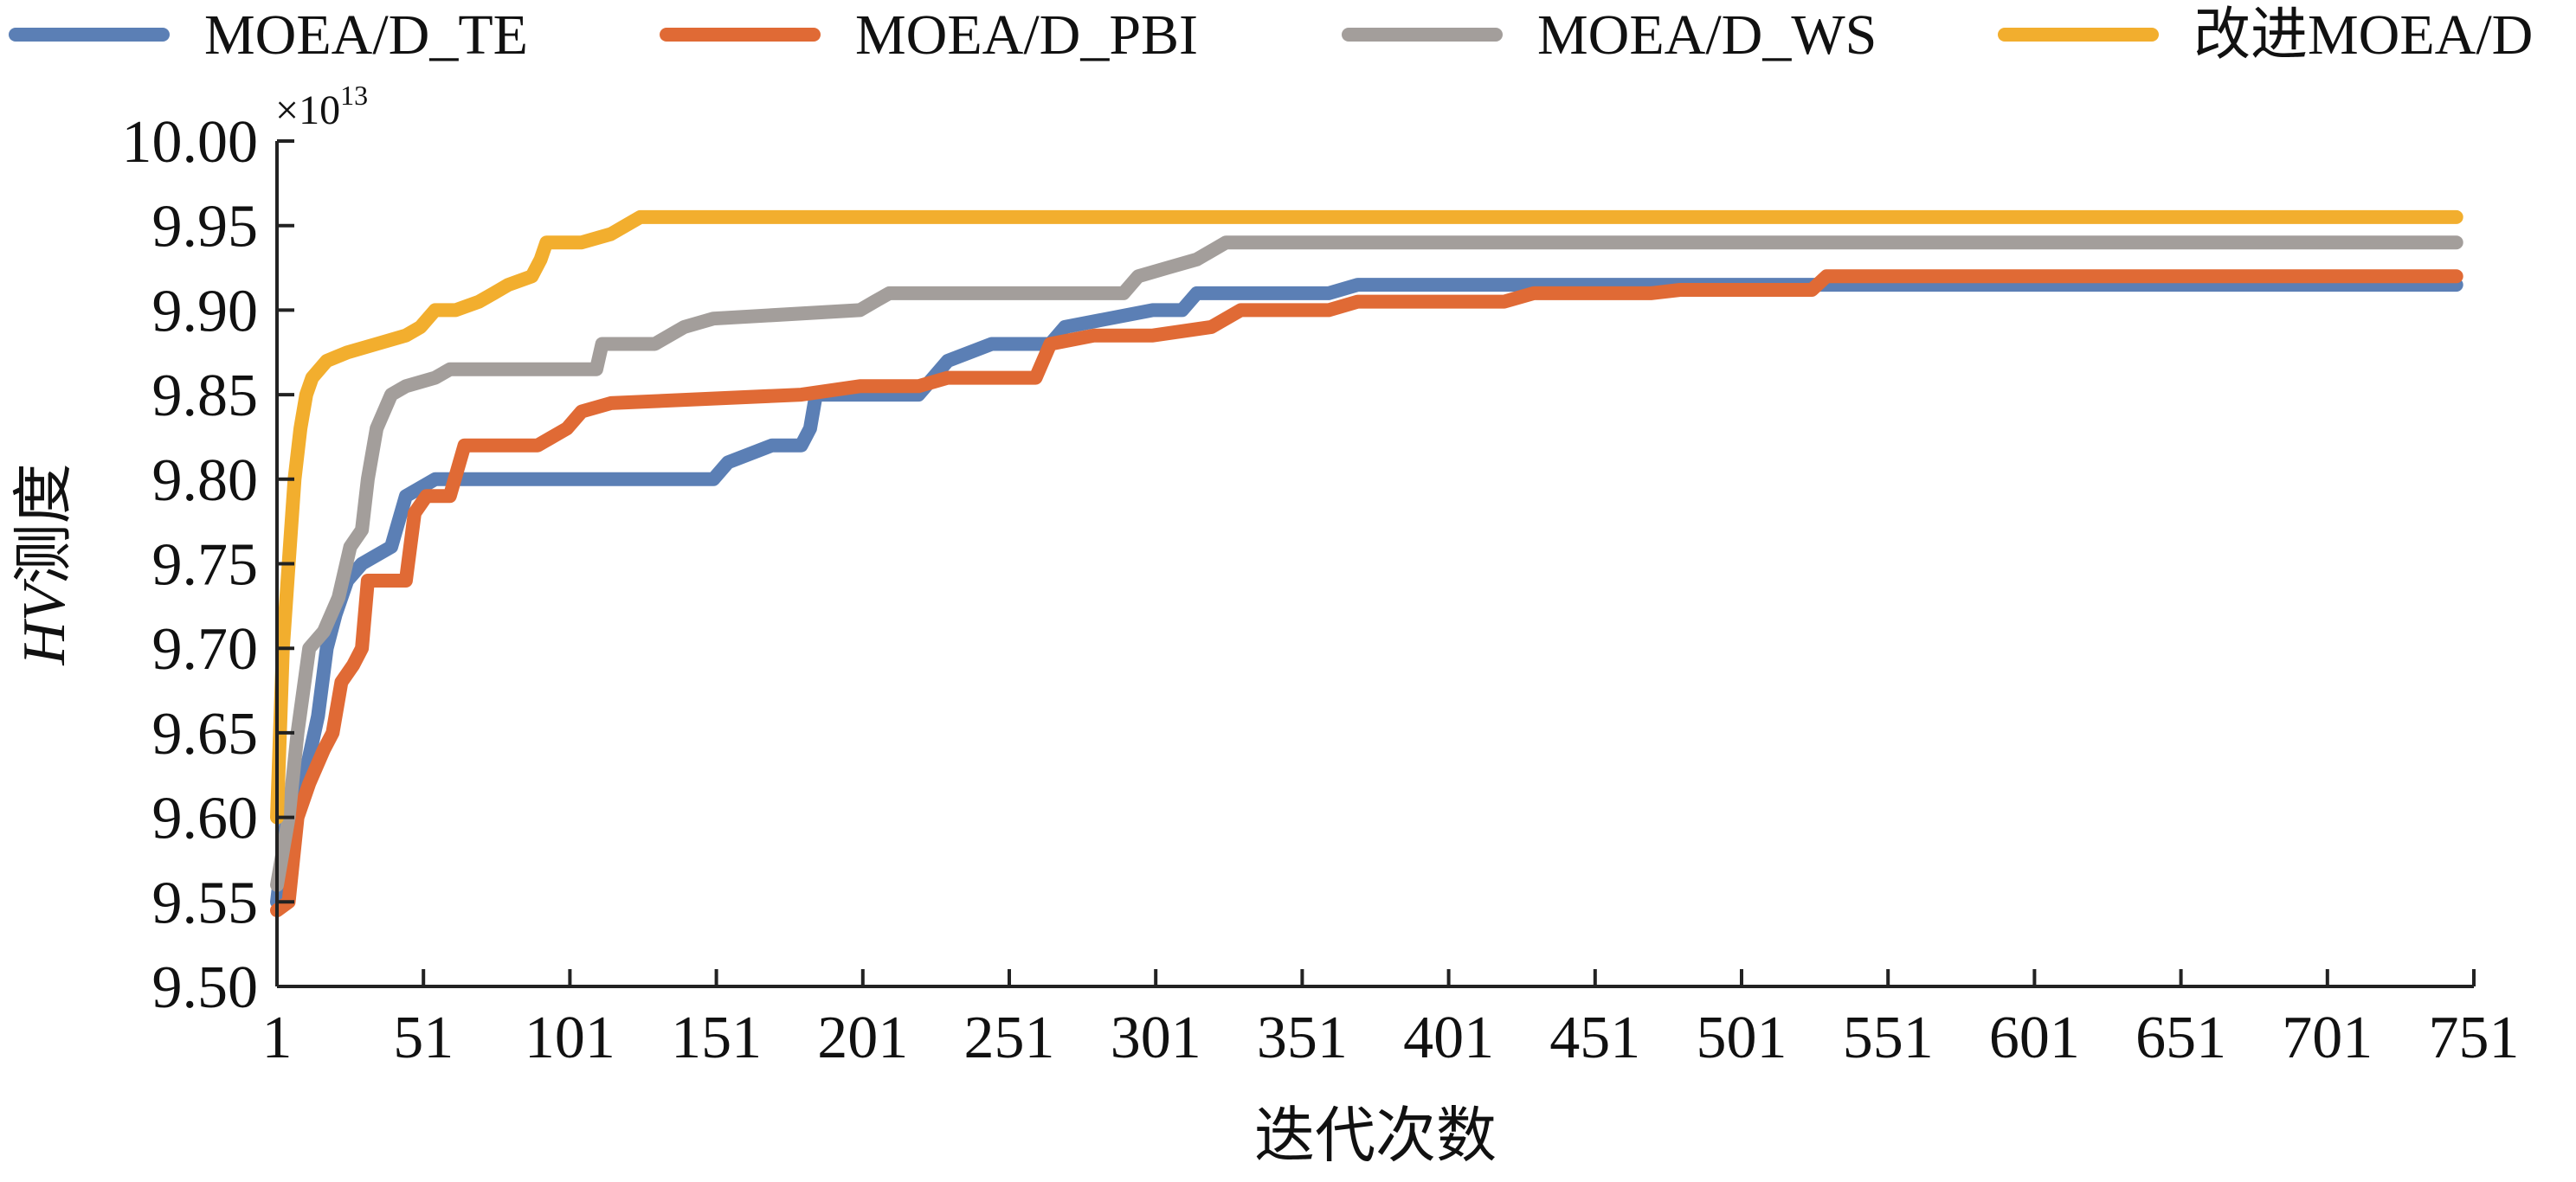 The width and height of the screenshot is (2576, 1182). I want to click on x-tick-label: 501, so click(1742, 1038).